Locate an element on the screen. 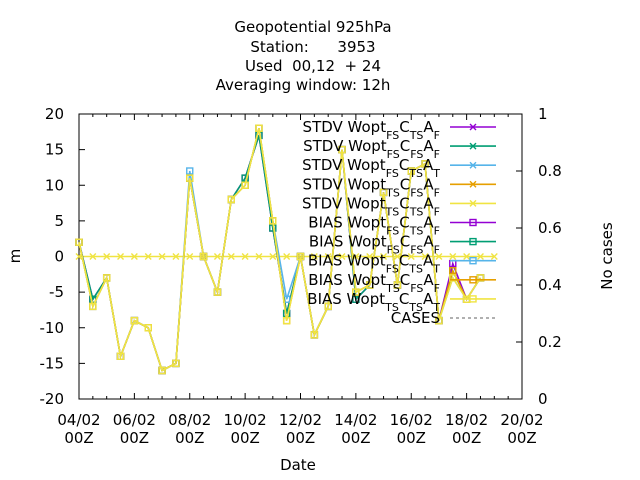 Image resolution: width=640 pixels, height=480 pixels. y2-tick-label: 0.2 is located at coordinates (550, 342).